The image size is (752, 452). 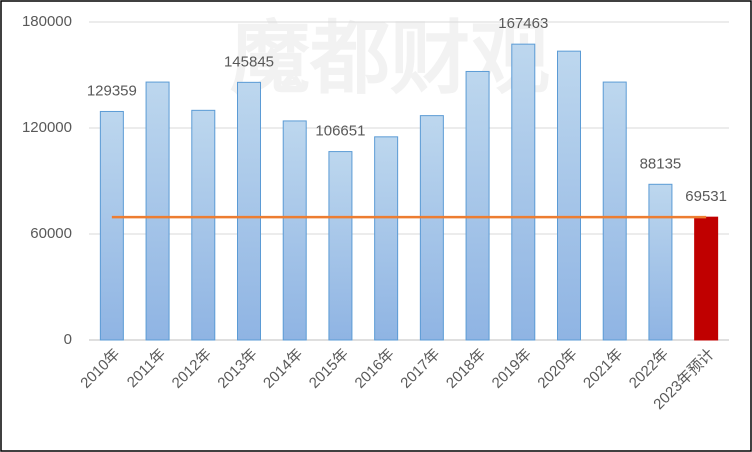 What do you see at coordinates (390, 58) in the screenshot?
I see `watermark: 魔都财观` at bounding box center [390, 58].